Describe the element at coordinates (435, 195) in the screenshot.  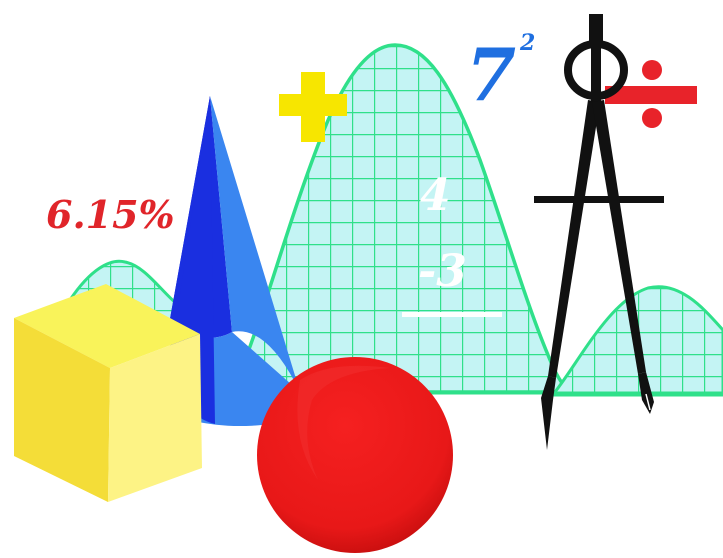
I see `number-top: 4` at that location.